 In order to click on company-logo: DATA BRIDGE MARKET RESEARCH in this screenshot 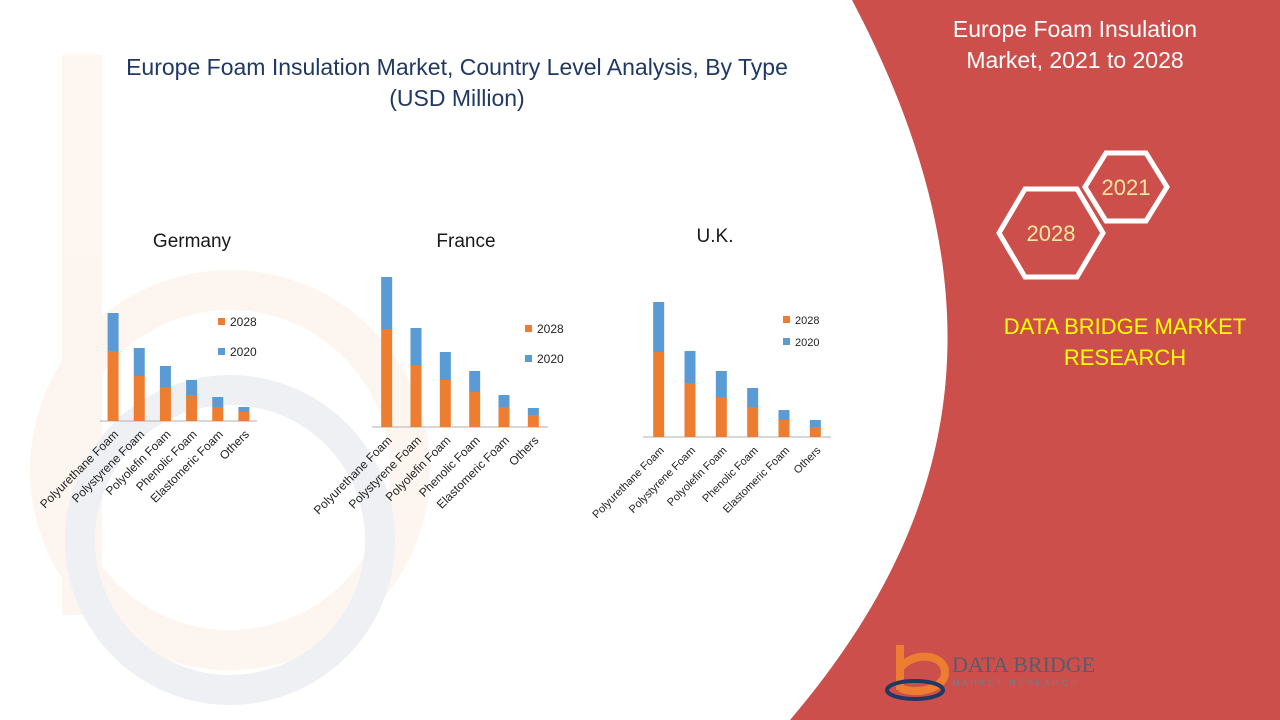, I will do `click(990, 673)`.